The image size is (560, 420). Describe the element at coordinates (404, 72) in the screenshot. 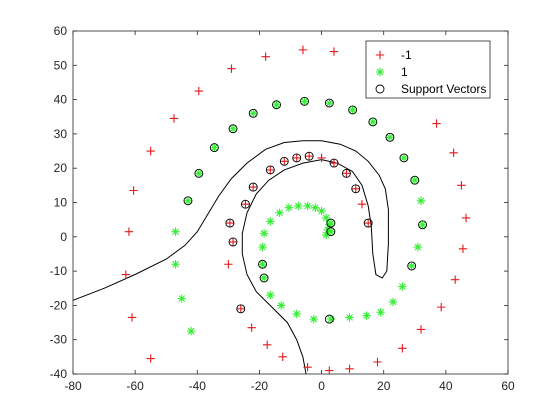

I see `legend-item-pos1: 1` at that location.